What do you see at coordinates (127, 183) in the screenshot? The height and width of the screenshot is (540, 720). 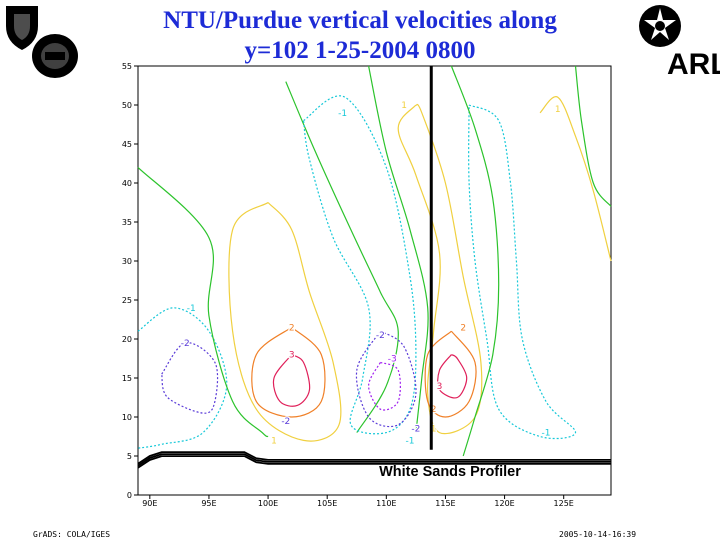 I see `y-tick-label: 40` at bounding box center [127, 183].